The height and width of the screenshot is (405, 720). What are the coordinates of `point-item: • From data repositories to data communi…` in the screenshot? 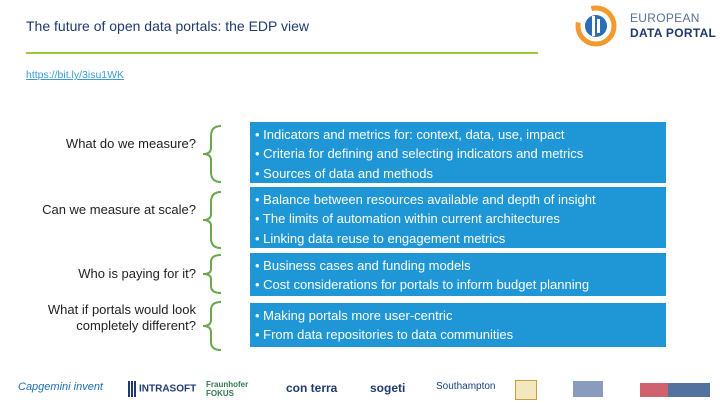 It's located at (384, 335).